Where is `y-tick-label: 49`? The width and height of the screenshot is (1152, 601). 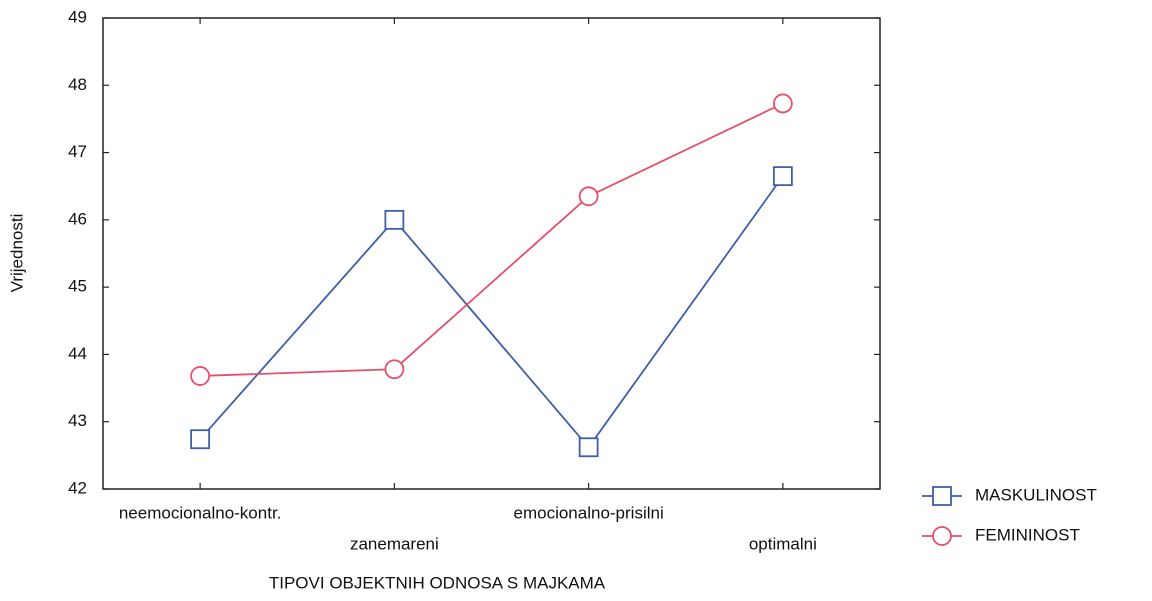 y-tick-label: 49 is located at coordinates (77, 16).